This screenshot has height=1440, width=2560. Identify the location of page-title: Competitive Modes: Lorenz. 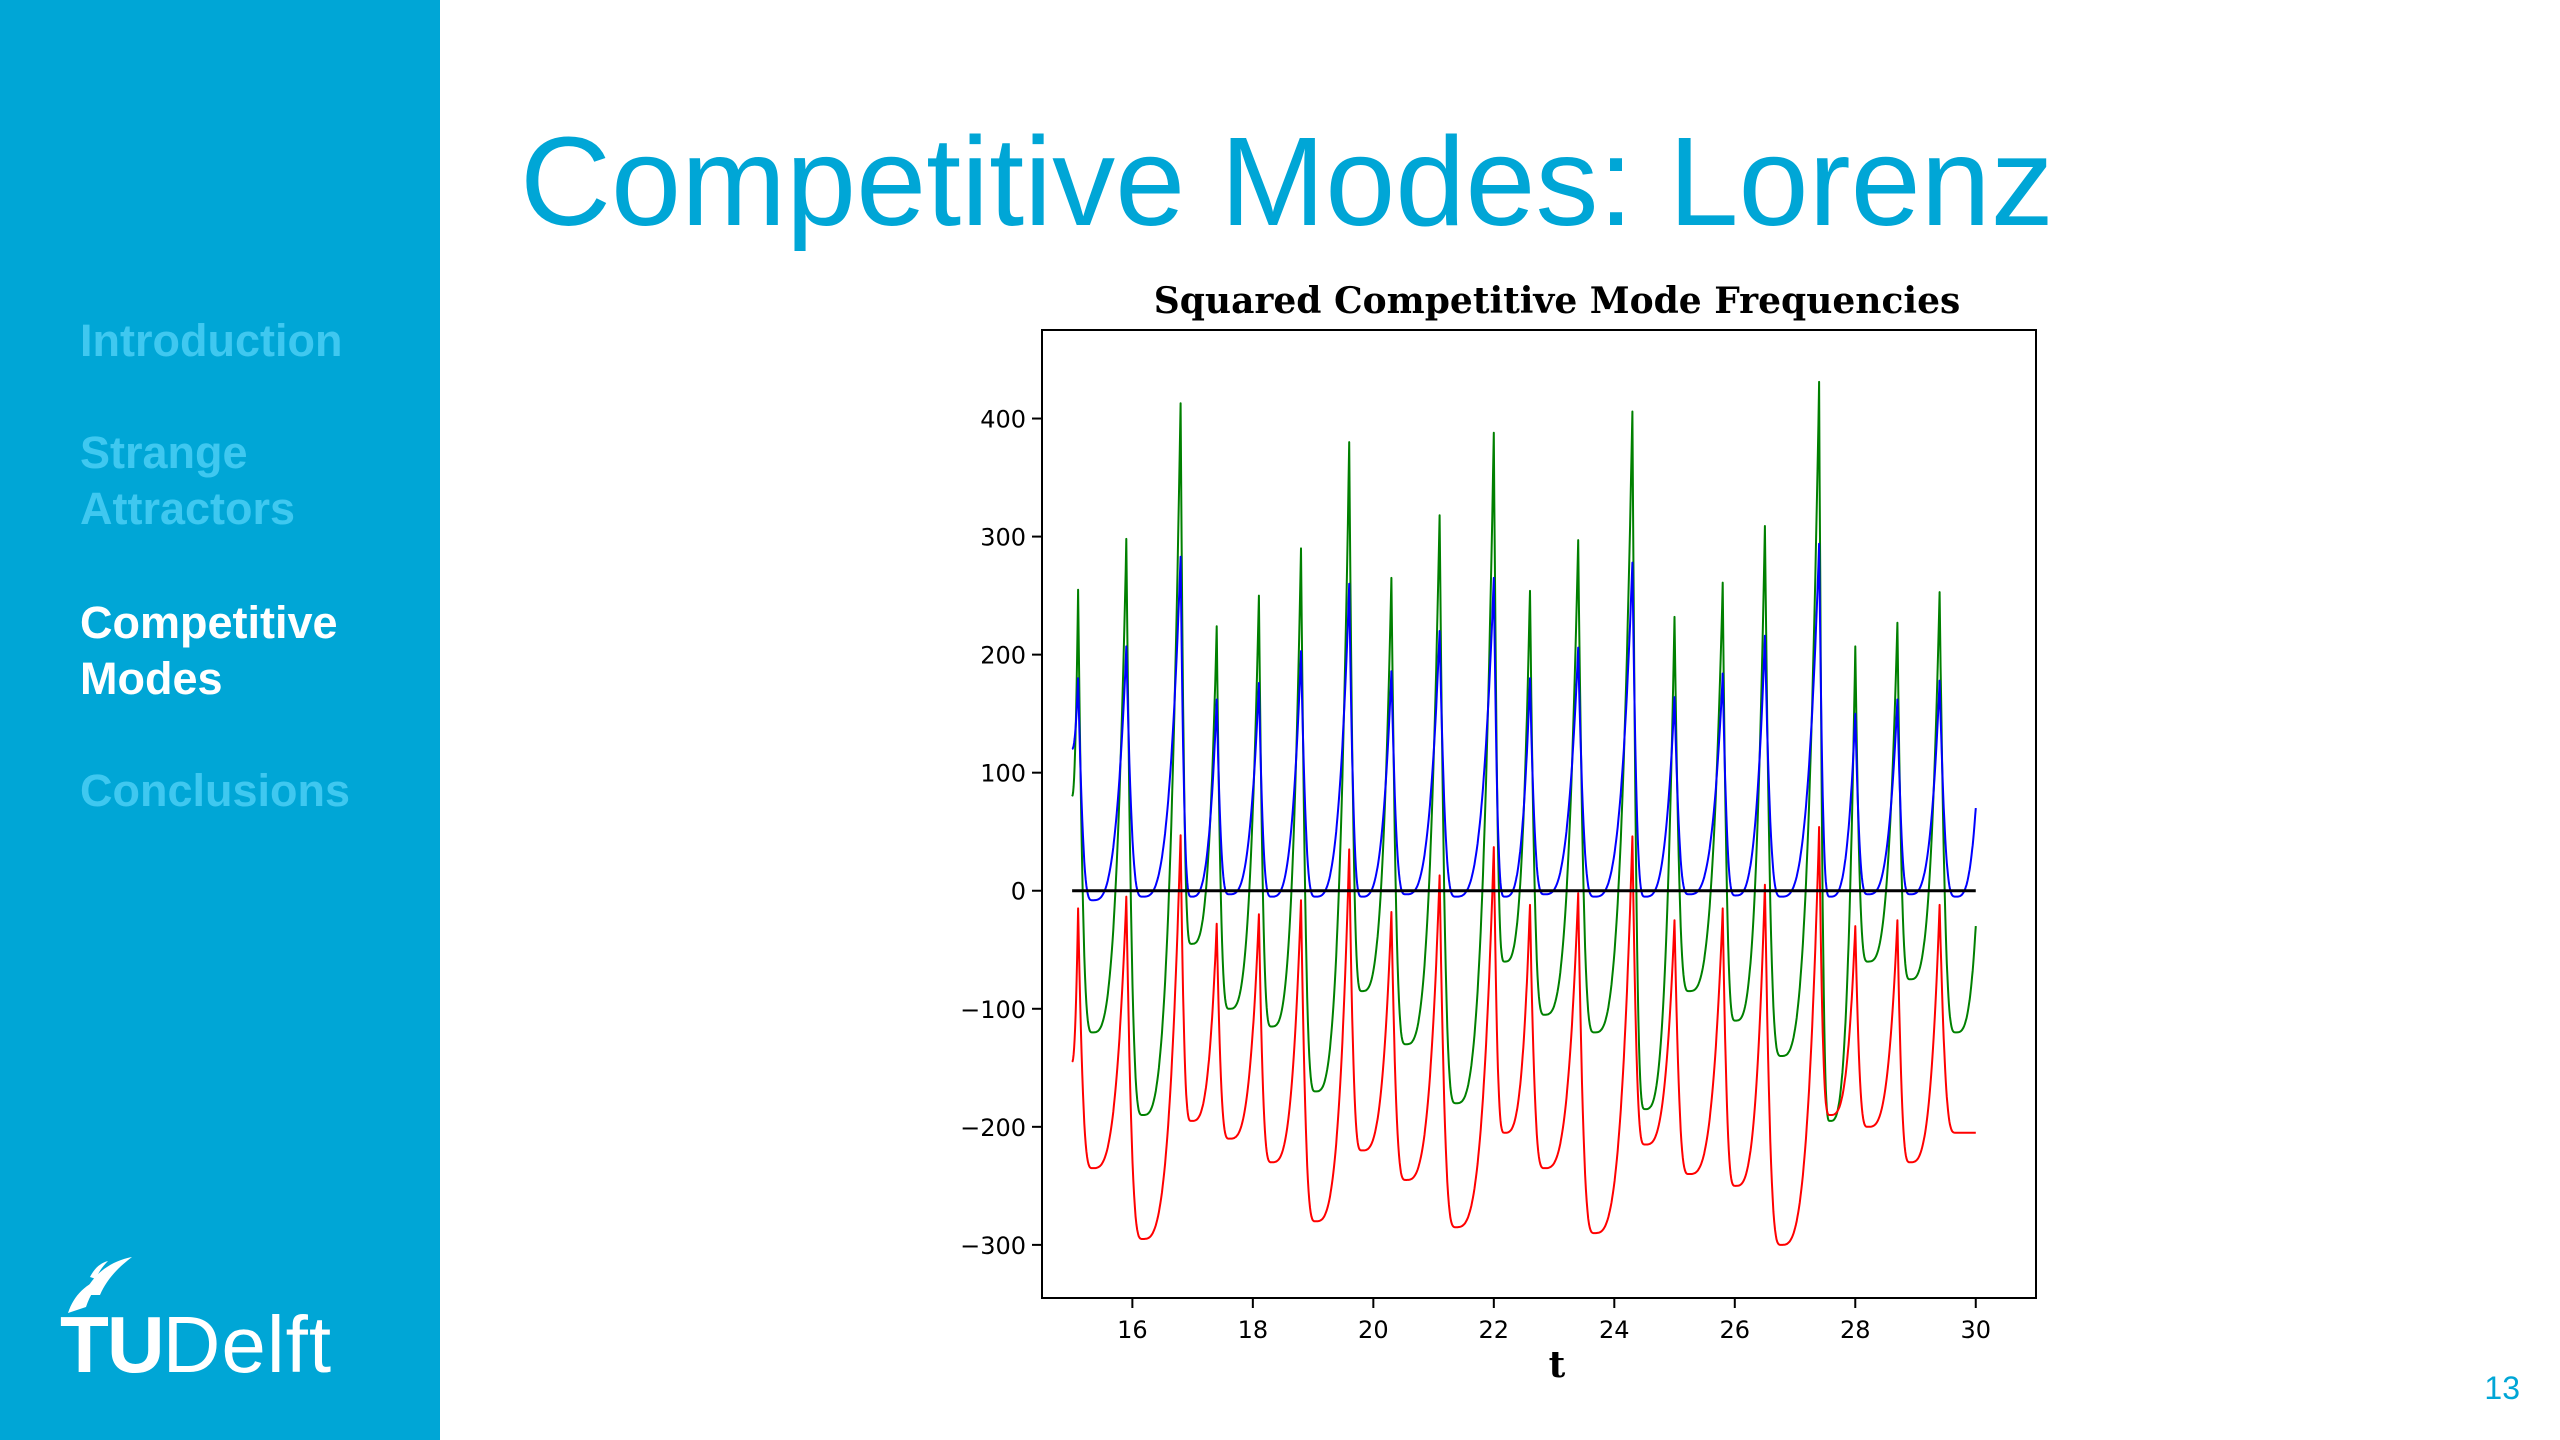
(1287, 181).